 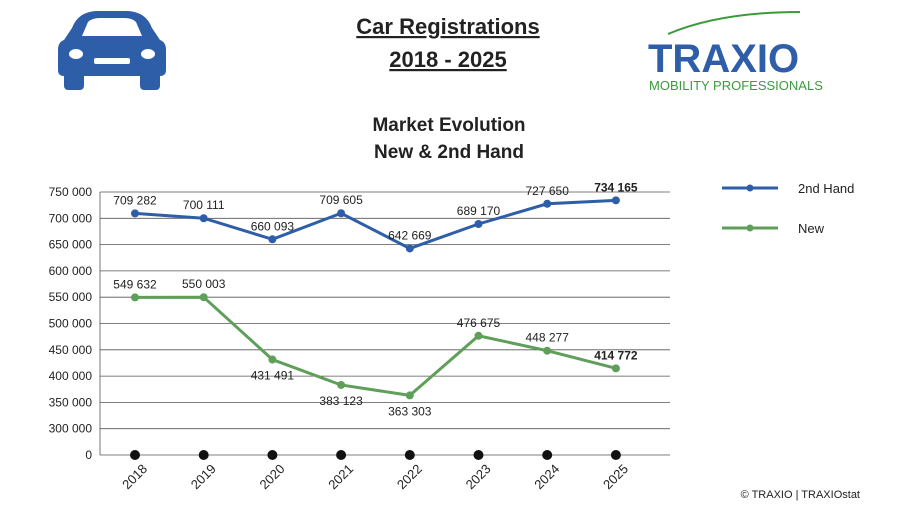 What do you see at coordinates (71, 324) in the screenshot?
I see `y-tick-label: 500 000` at bounding box center [71, 324].